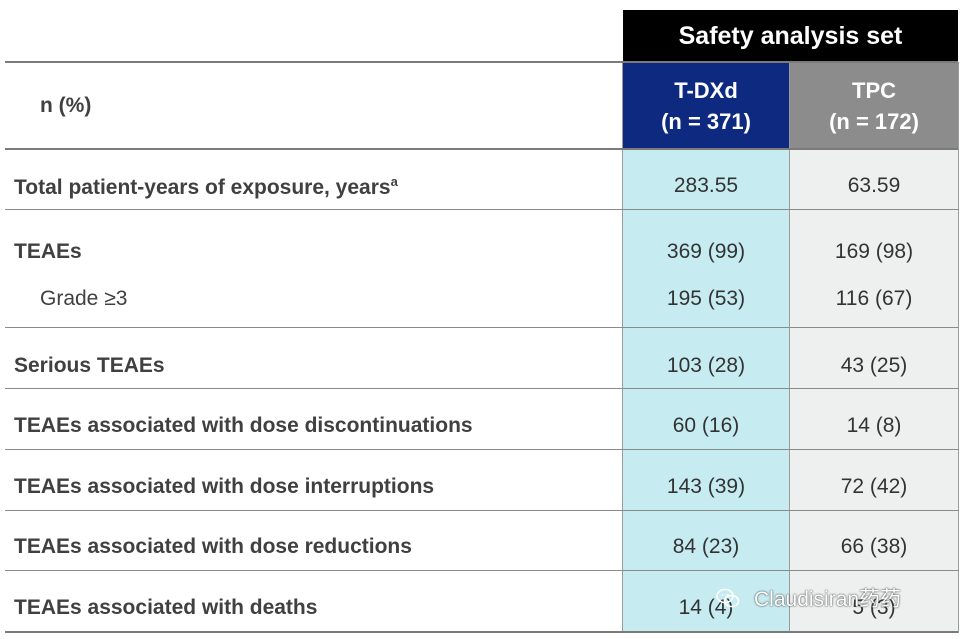 This screenshot has height=639, width=965. What do you see at coordinates (706, 486) in the screenshot?
I see `cell-tdxd: 143 (39)` at bounding box center [706, 486].